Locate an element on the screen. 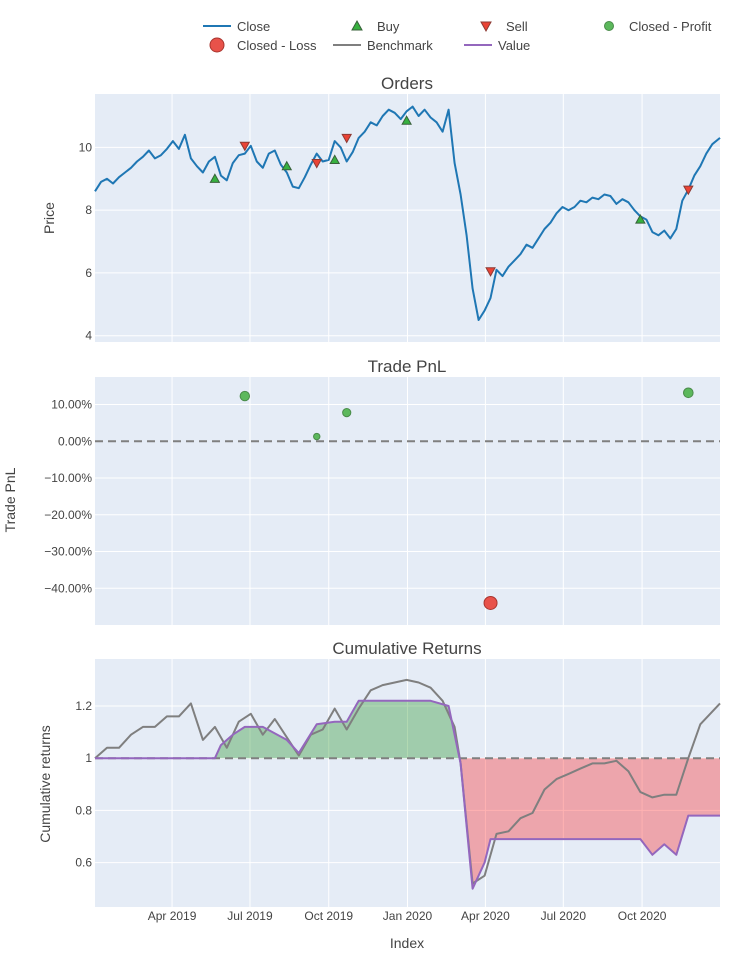 This screenshot has width=750, height=960. y-tick-label: 8 is located at coordinates (88, 210).